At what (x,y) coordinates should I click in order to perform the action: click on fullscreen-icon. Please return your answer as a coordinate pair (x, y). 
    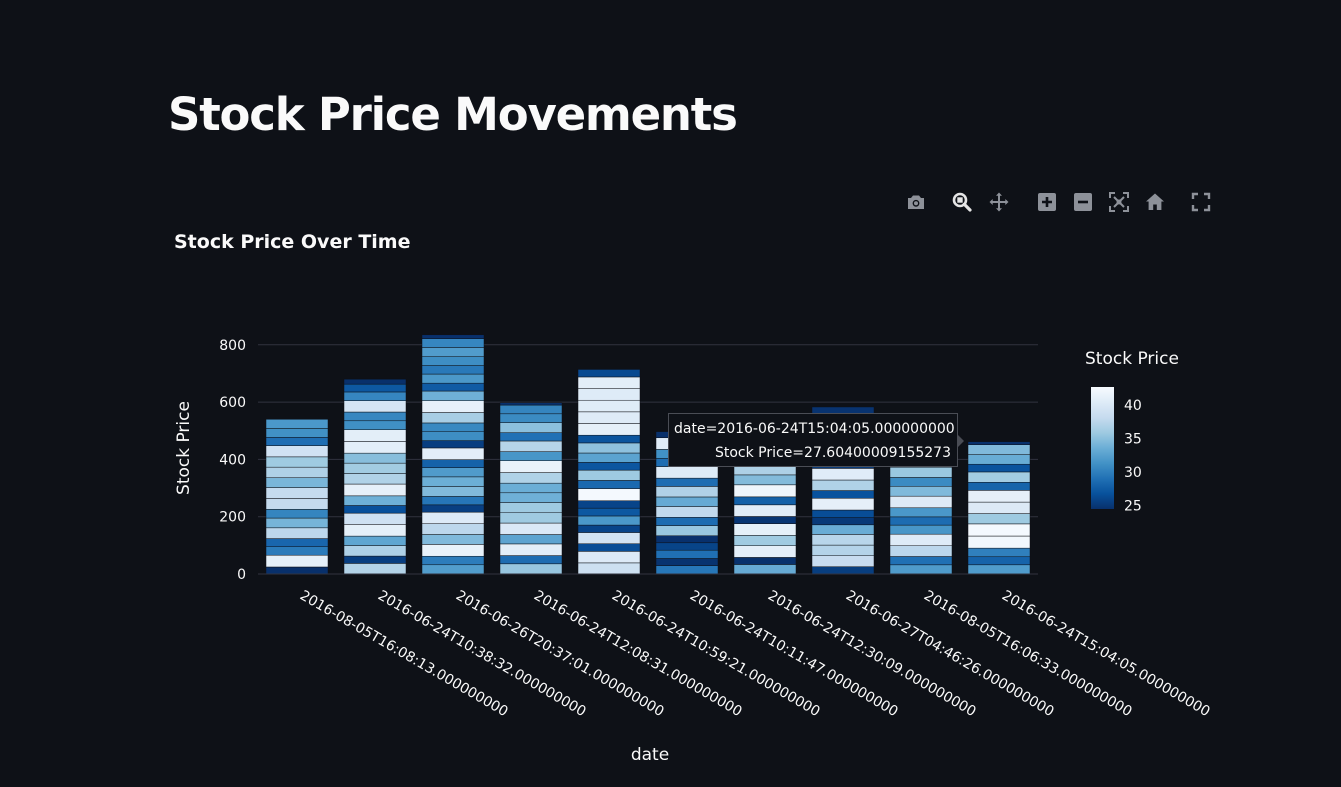
    Looking at the image, I should click on (1201, 202).